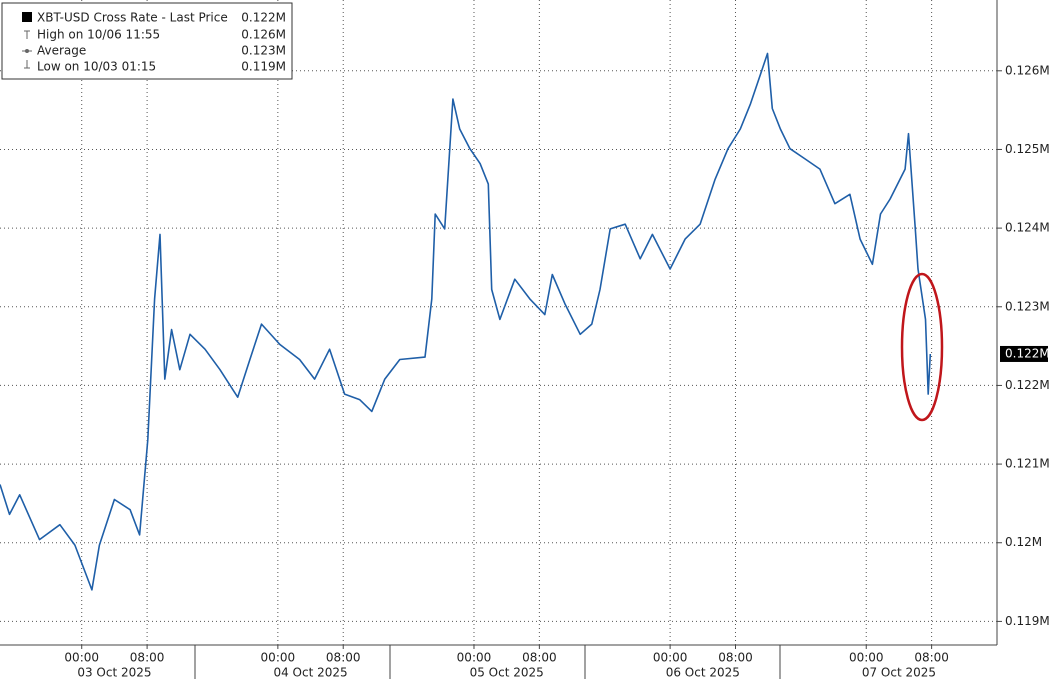  Describe the element at coordinates (1027, 385) in the screenshot. I see `y-tick-label: 0.122M` at that location.